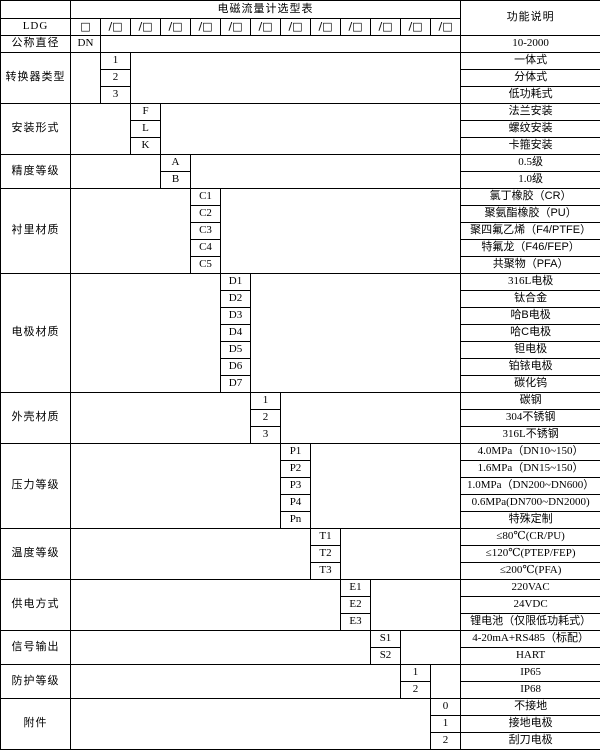  I want to click on description-cell-1-2: 低功耗式, so click(530, 95).